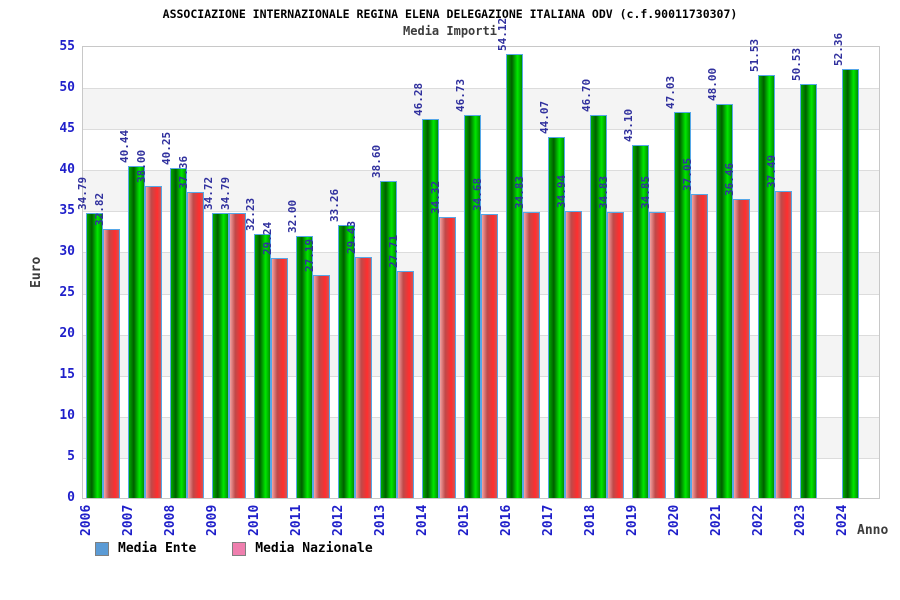  What do you see at coordinates (628, 125) in the screenshot?
I see `bar-value-label: 43.10` at bounding box center [628, 125].